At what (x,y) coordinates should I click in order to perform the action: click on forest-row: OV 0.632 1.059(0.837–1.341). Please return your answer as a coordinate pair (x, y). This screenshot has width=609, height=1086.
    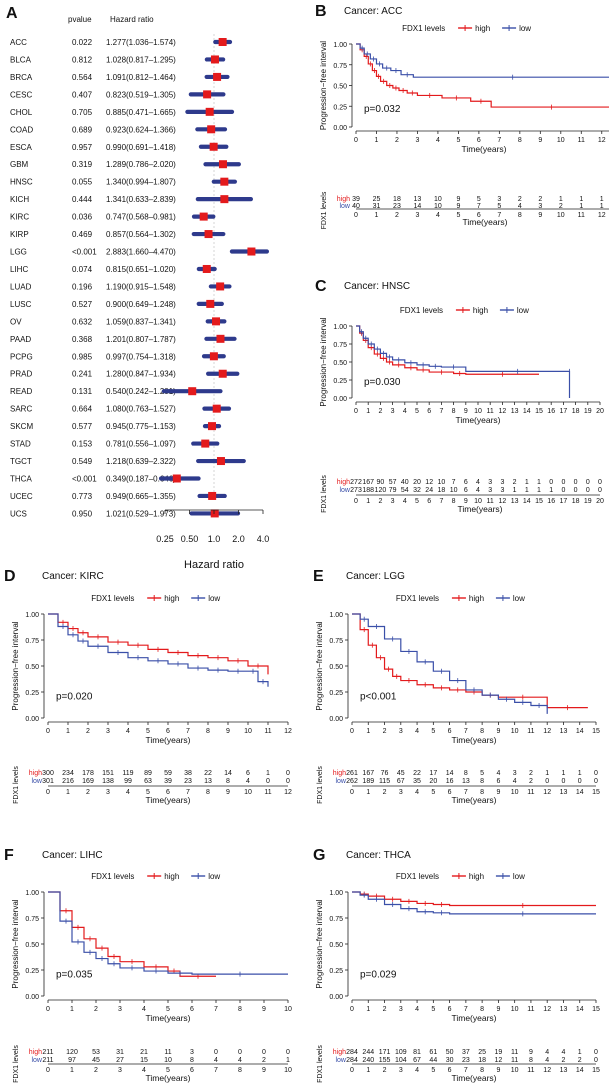
    Looking at the image, I should click on (118, 321).